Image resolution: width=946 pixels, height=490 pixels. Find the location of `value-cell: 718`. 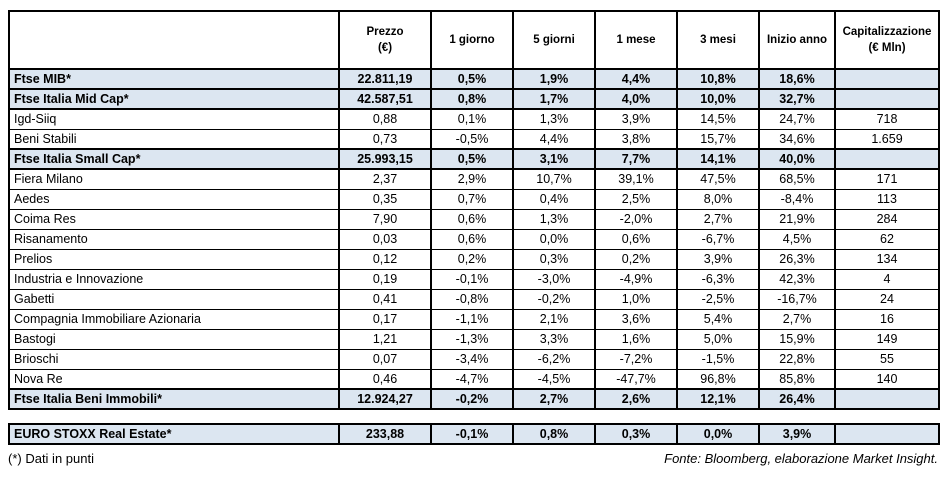

value-cell: 718 is located at coordinates (887, 119).